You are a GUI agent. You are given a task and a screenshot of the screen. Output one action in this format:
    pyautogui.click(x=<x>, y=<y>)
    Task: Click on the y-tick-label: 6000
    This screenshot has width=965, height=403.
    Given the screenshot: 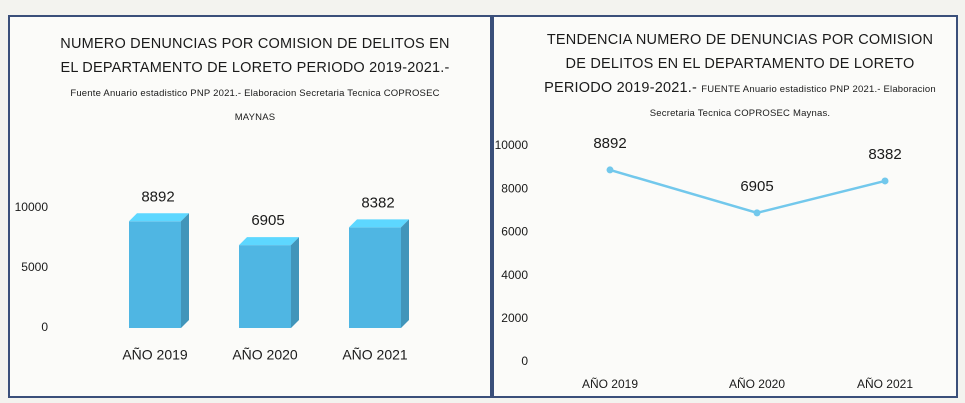 What is the action you would take?
    pyautogui.click(x=514, y=232)
    